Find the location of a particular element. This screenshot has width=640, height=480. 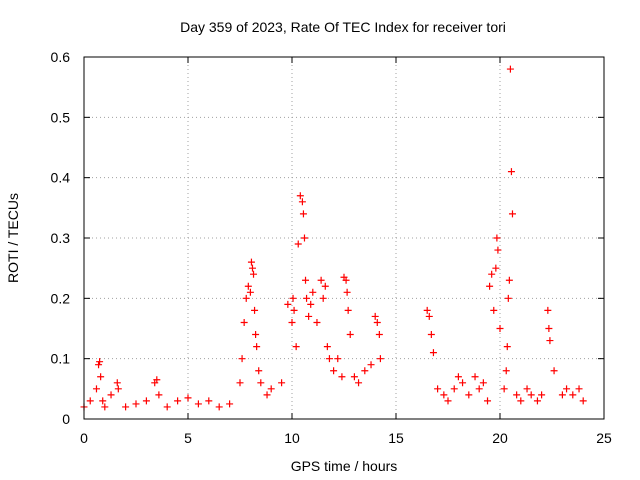

x-tick-label: 5 is located at coordinates (188, 438).